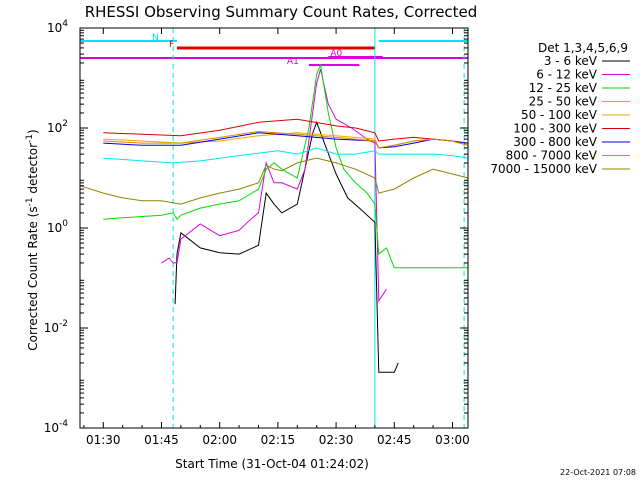 The image size is (640, 480). Describe the element at coordinates (278, 440) in the screenshot. I see `x-tick-label: 02:15` at that location.